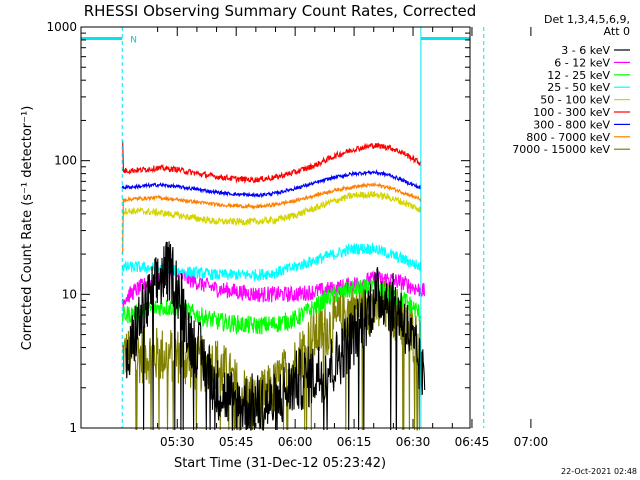 This screenshot has height=480, width=640. I want to click on y-tick-label: 100, so click(65, 161).